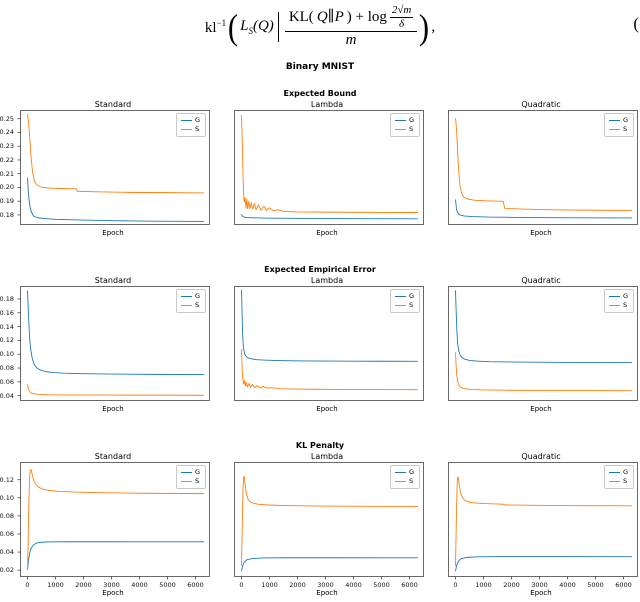 The width and height of the screenshot is (640, 602). Describe the element at coordinates (7, 118) in the screenshot. I see `y-tick-label: 0.25` at that location.